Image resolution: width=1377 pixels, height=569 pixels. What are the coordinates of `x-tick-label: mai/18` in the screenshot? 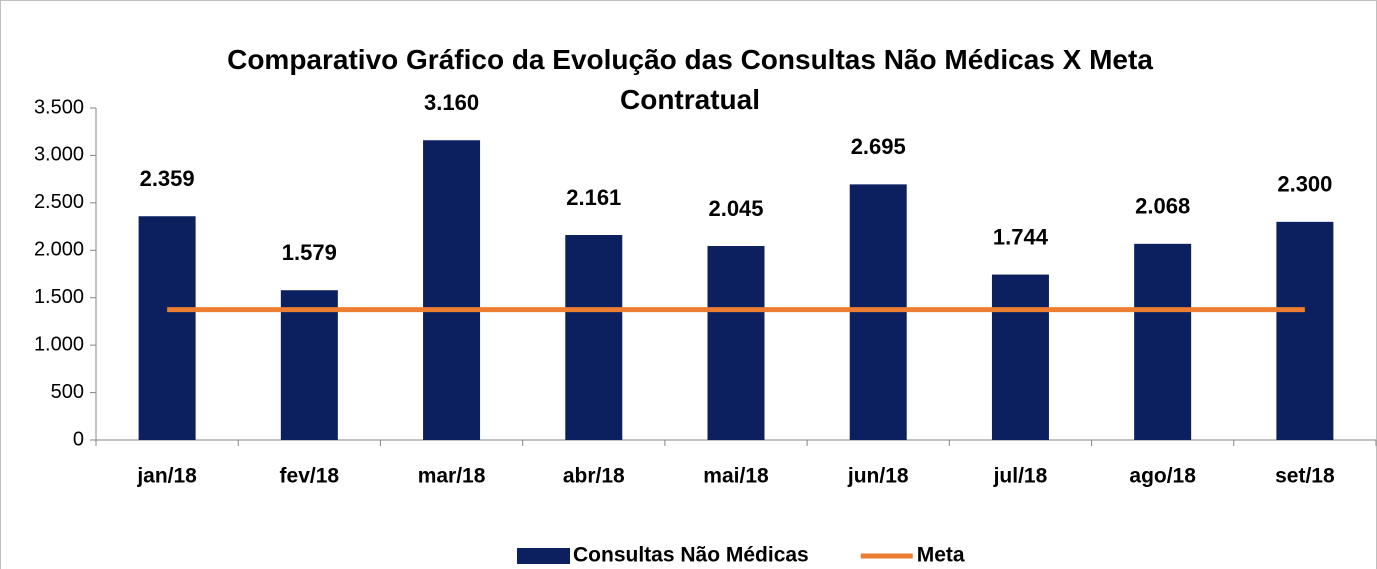 It's located at (736, 476).